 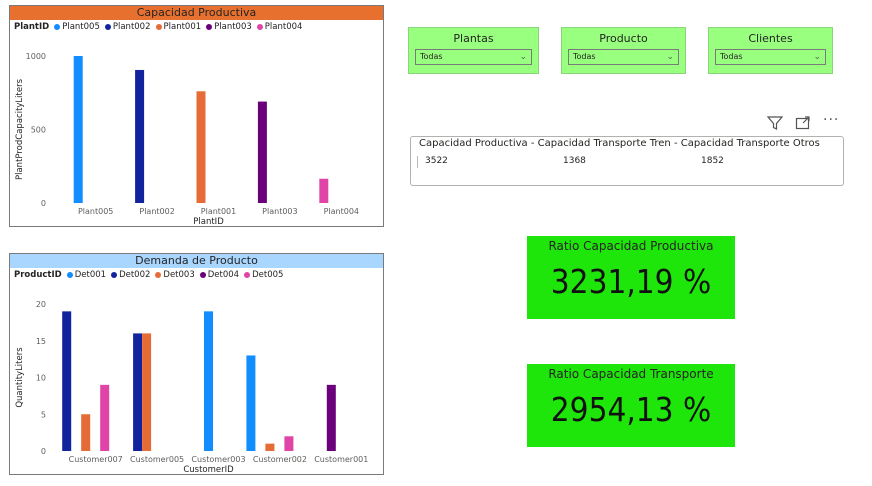 I want to click on slicer-plantas: Plantas Todas ⌄, so click(x=473, y=50).